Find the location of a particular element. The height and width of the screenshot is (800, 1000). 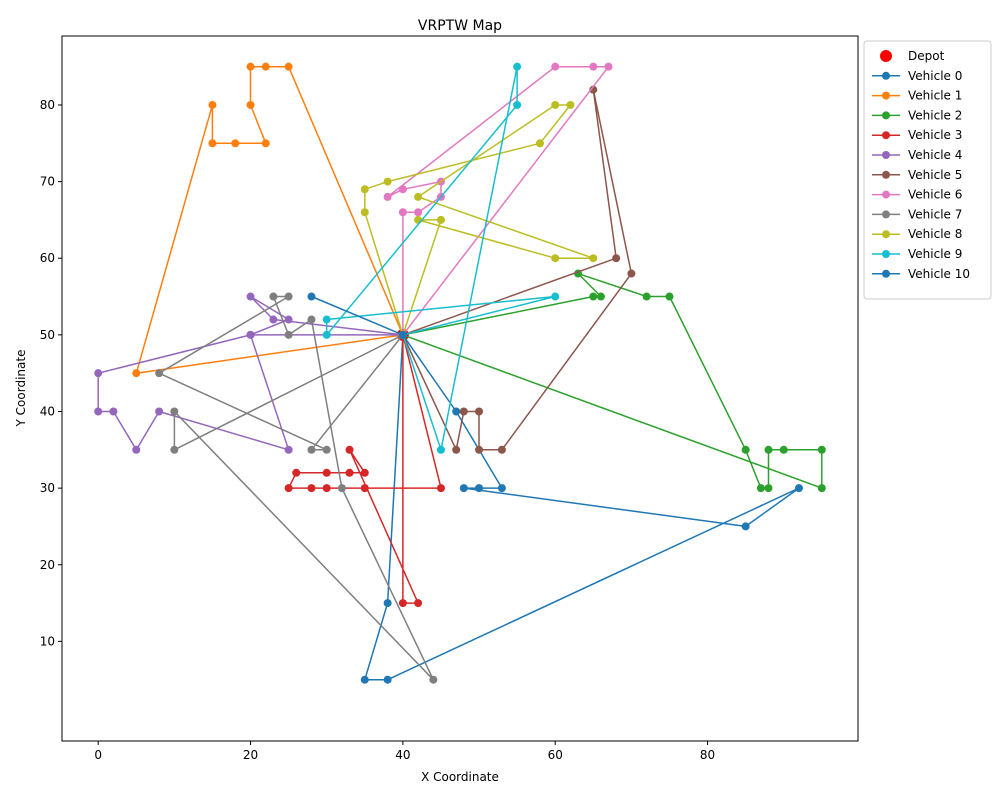

legend-label: Vehicle 3 is located at coordinates (935, 135).